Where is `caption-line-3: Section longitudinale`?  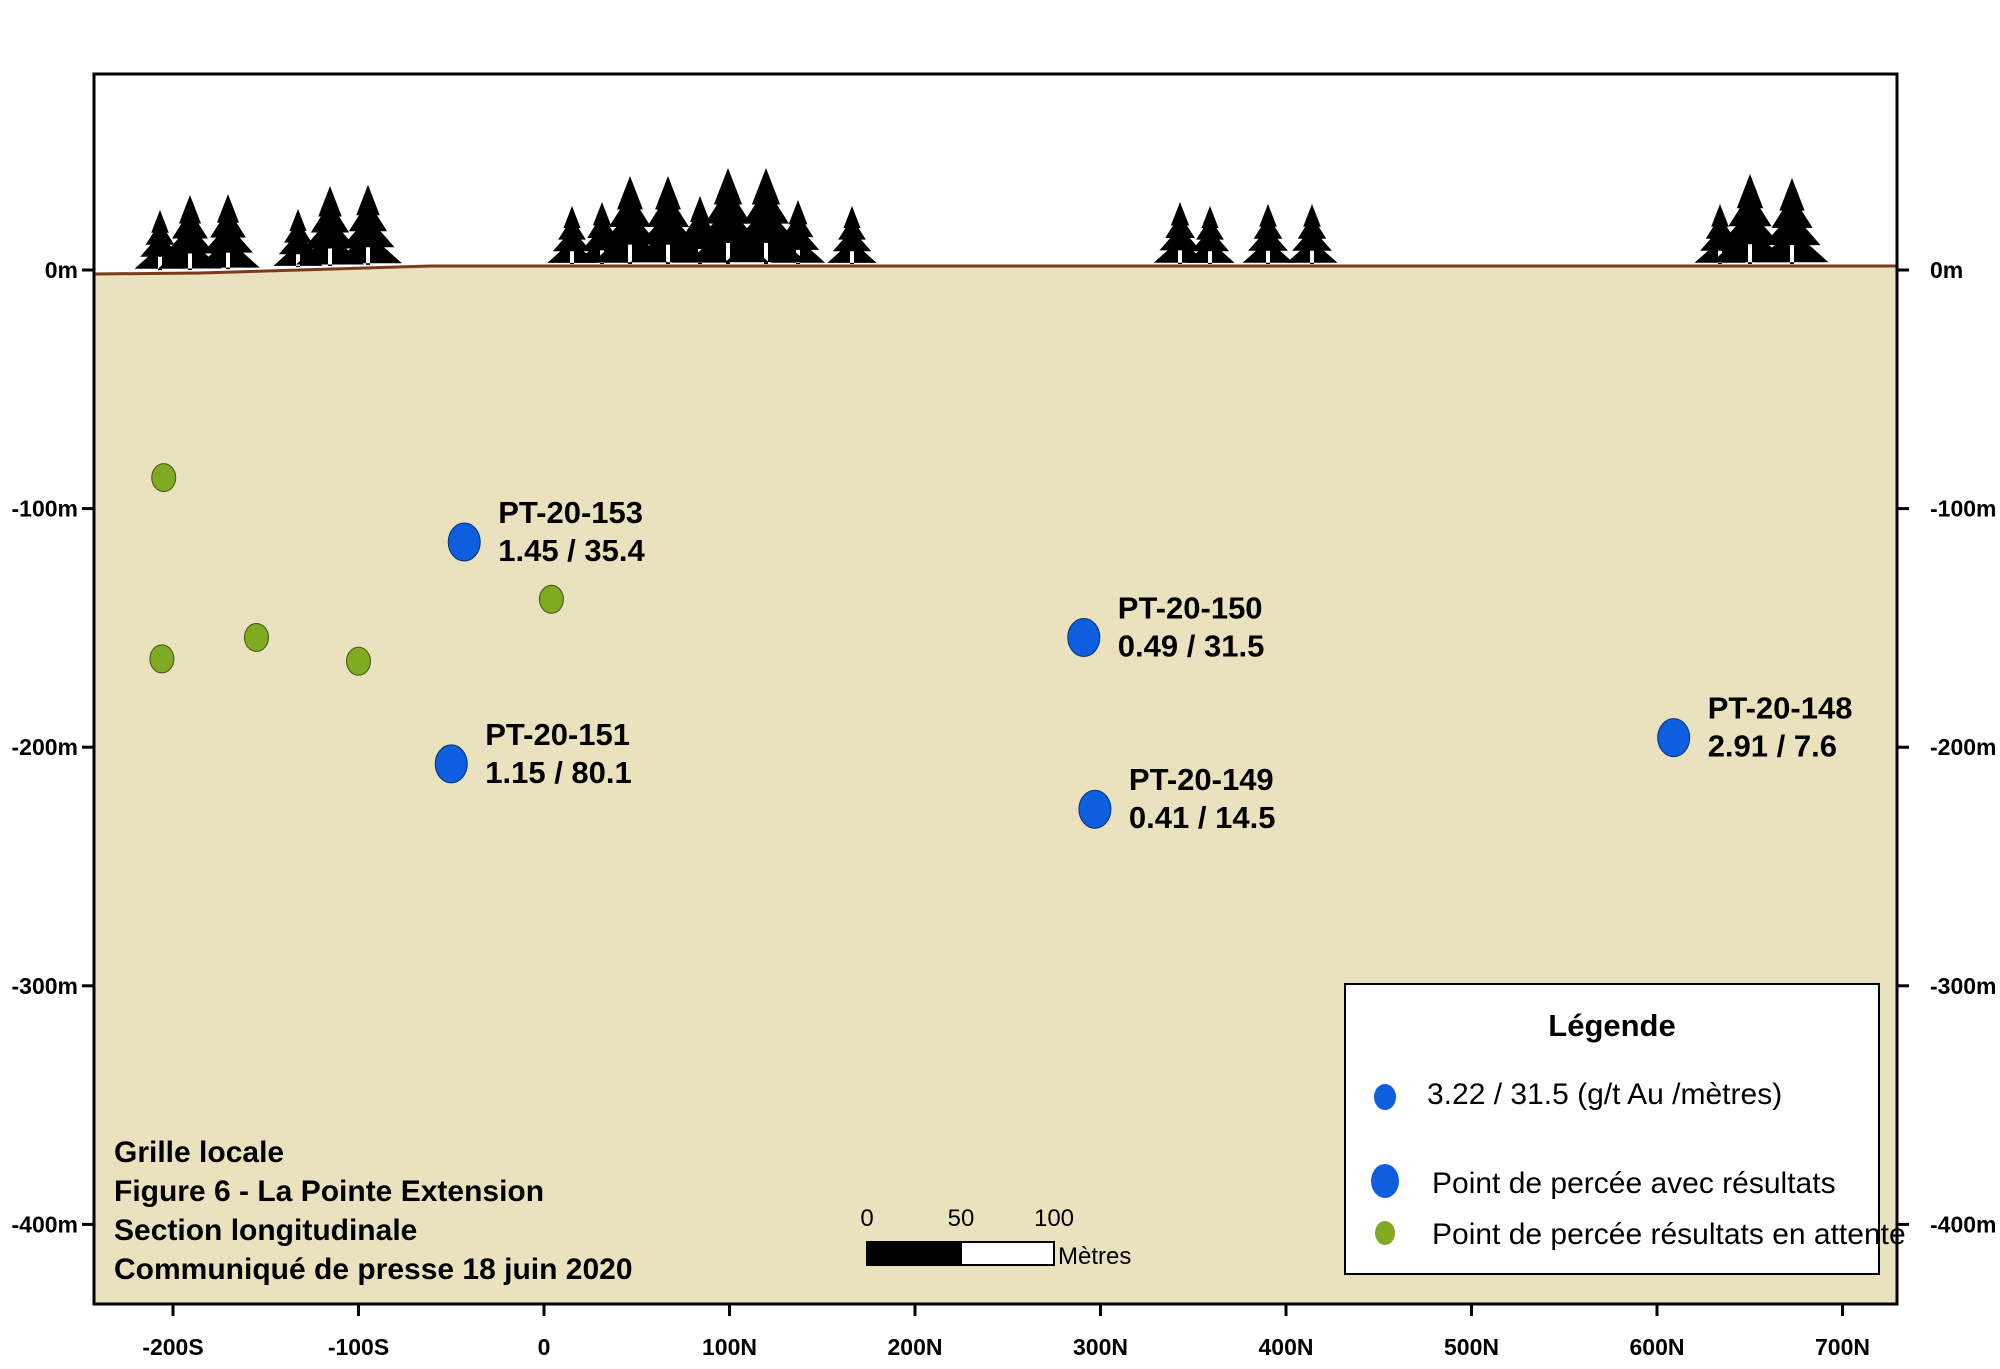
caption-line-3: Section longitudinale is located at coordinates (265, 1230).